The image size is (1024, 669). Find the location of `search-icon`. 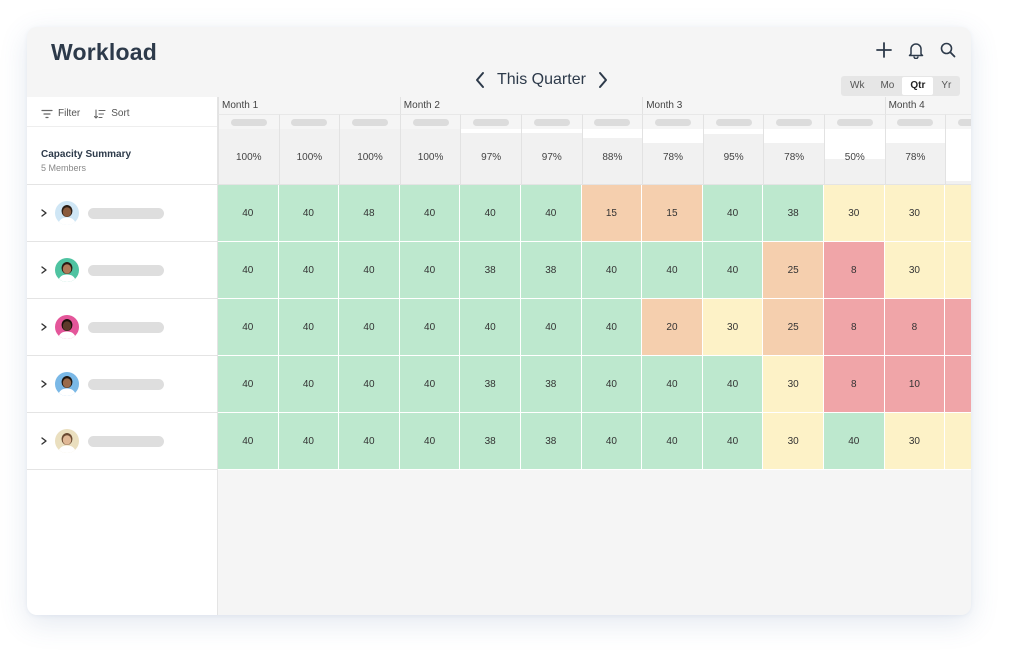

search-icon is located at coordinates (948, 50).